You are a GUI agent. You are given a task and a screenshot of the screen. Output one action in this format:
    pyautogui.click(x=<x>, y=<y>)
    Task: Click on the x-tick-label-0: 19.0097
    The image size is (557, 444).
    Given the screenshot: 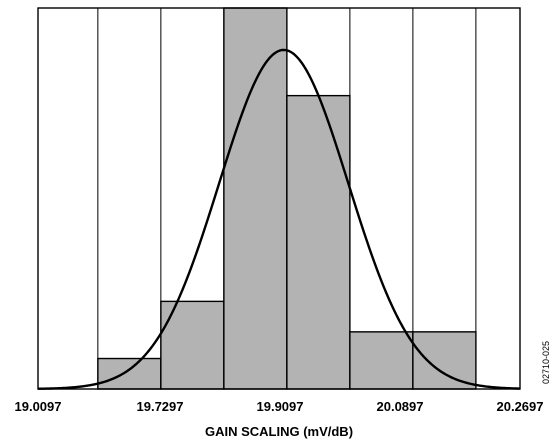 What is the action you would take?
    pyautogui.click(x=38, y=406)
    